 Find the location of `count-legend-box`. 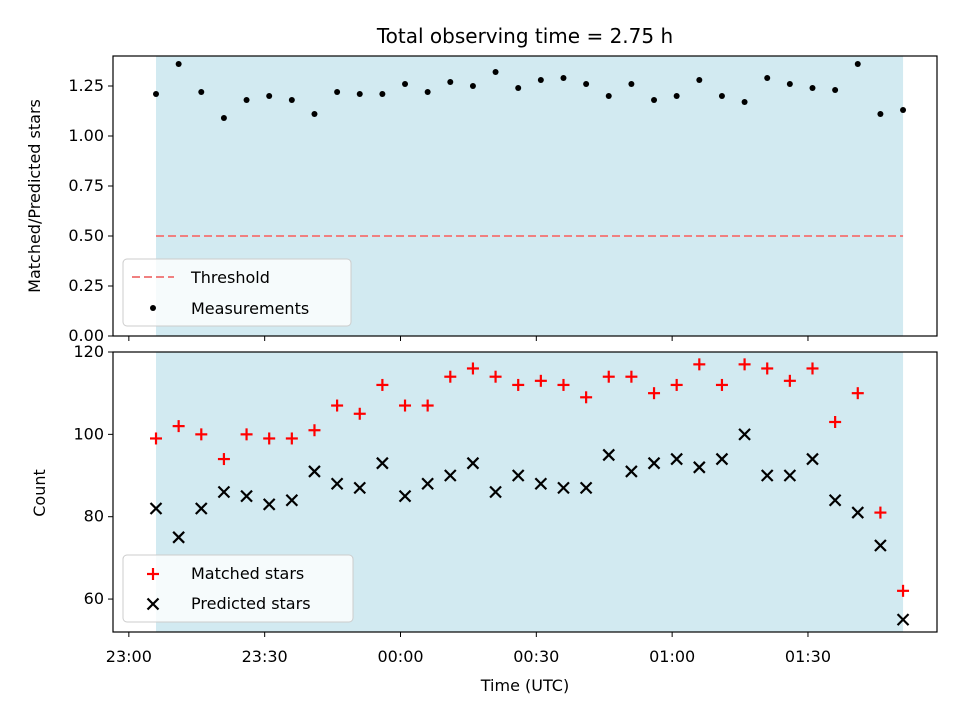

count-legend-box is located at coordinates (238, 588).